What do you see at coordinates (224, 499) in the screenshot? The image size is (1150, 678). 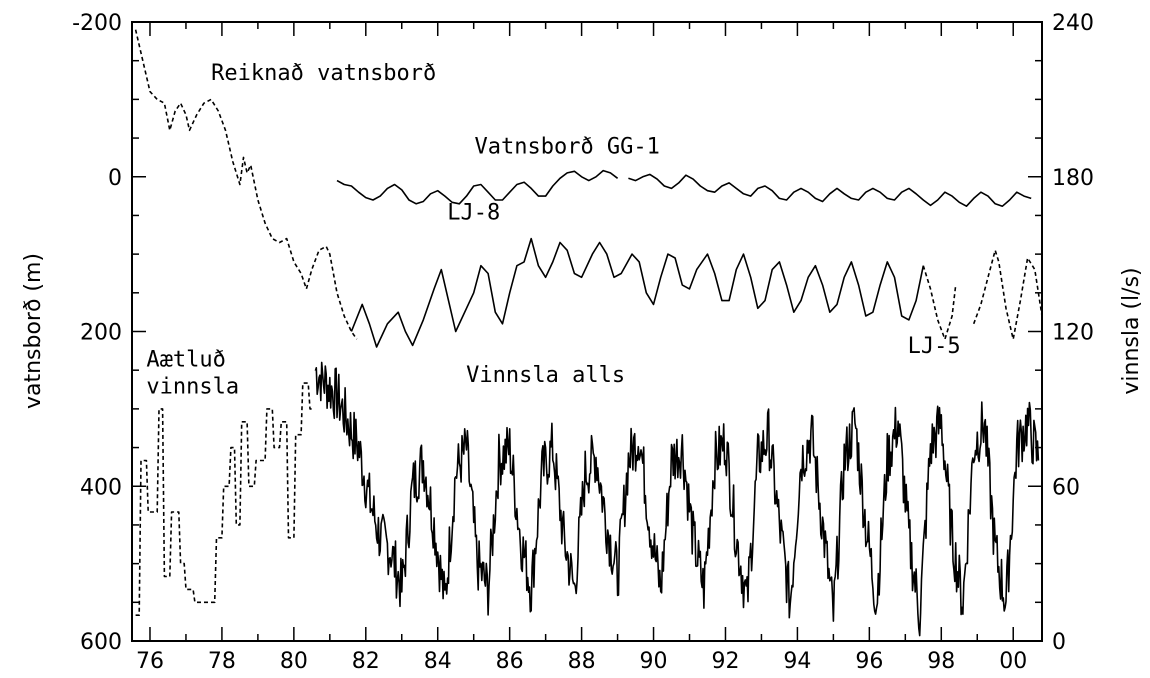 I see `series-line-aaetlud` at bounding box center [224, 499].